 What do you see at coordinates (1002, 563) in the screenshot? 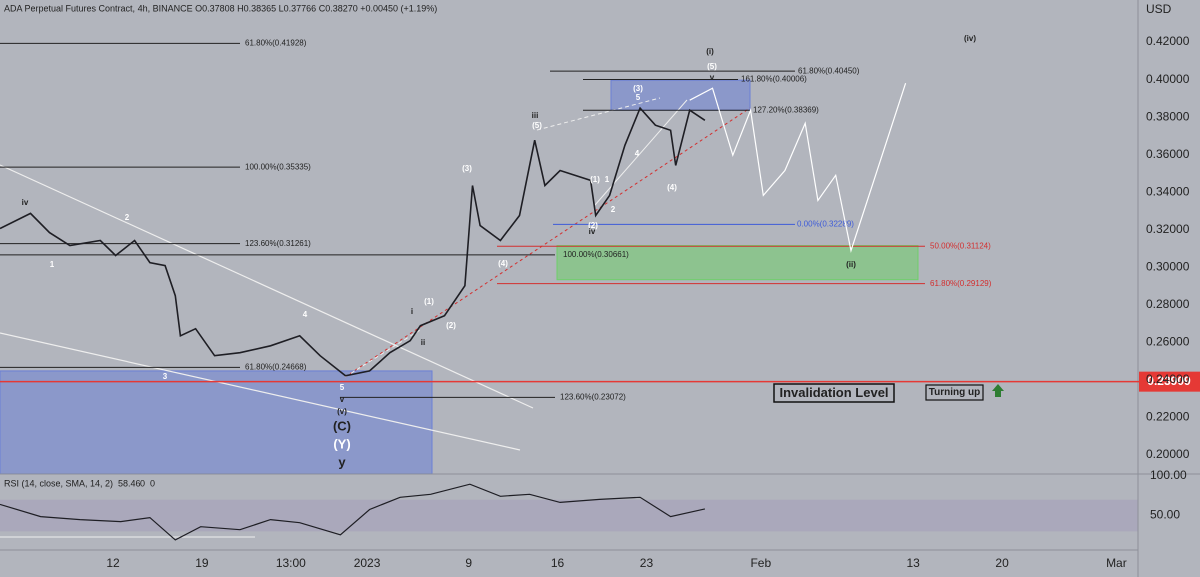
I see `x-tick-label: 20` at bounding box center [1002, 563].